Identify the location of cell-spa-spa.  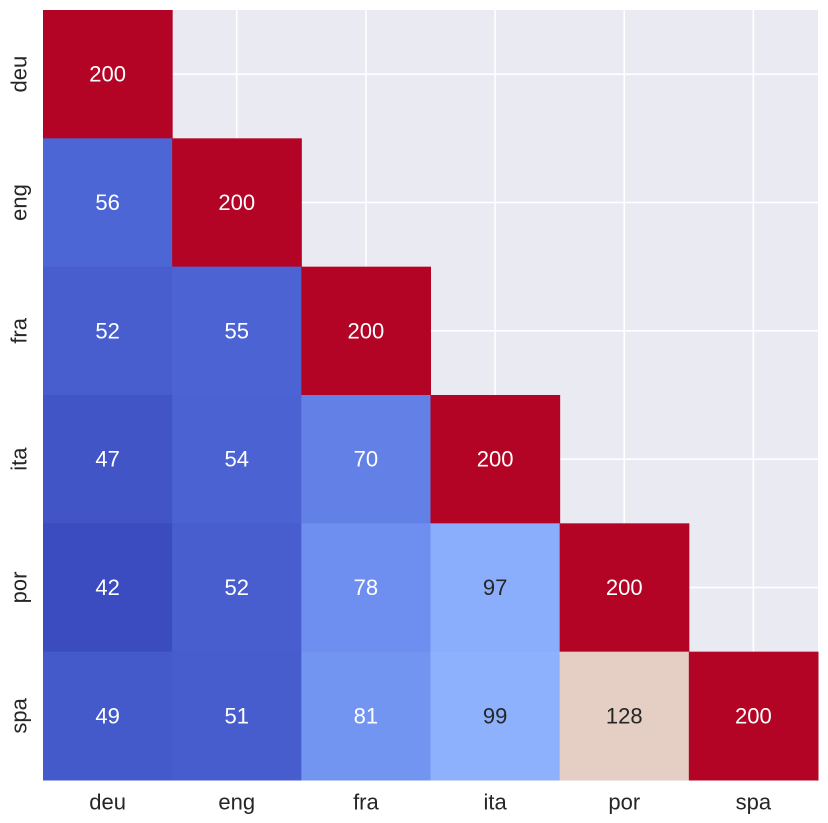
(753, 716).